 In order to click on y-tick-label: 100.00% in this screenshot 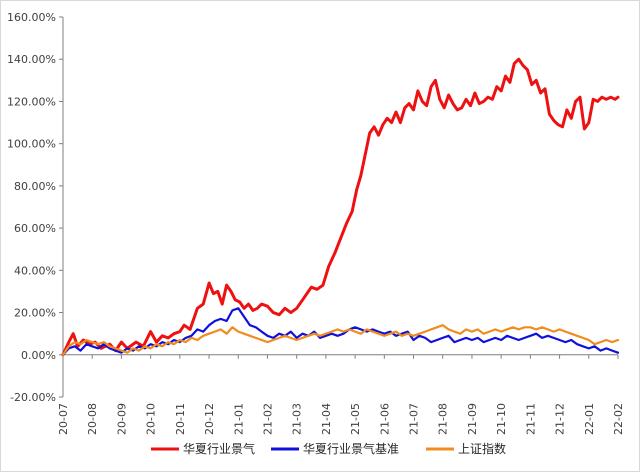, I will do `click(31, 144)`.